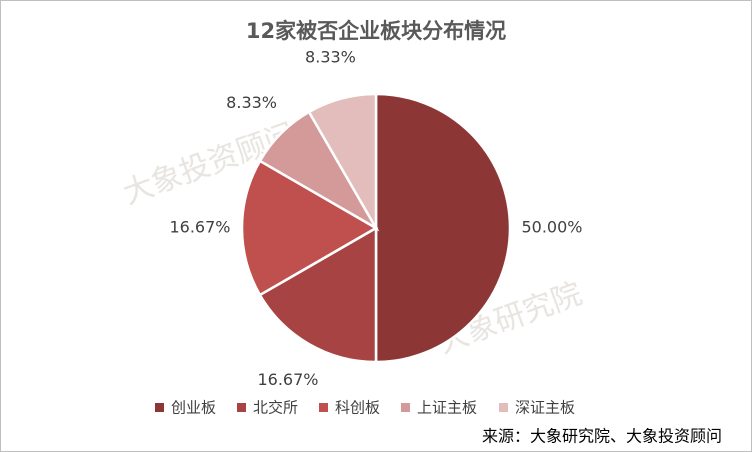 Image resolution: width=752 pixels, height=452 pixels. Describe the element at coordinates (357, 408) in the screenshot. I see `legend-label: 科创板` at that location.